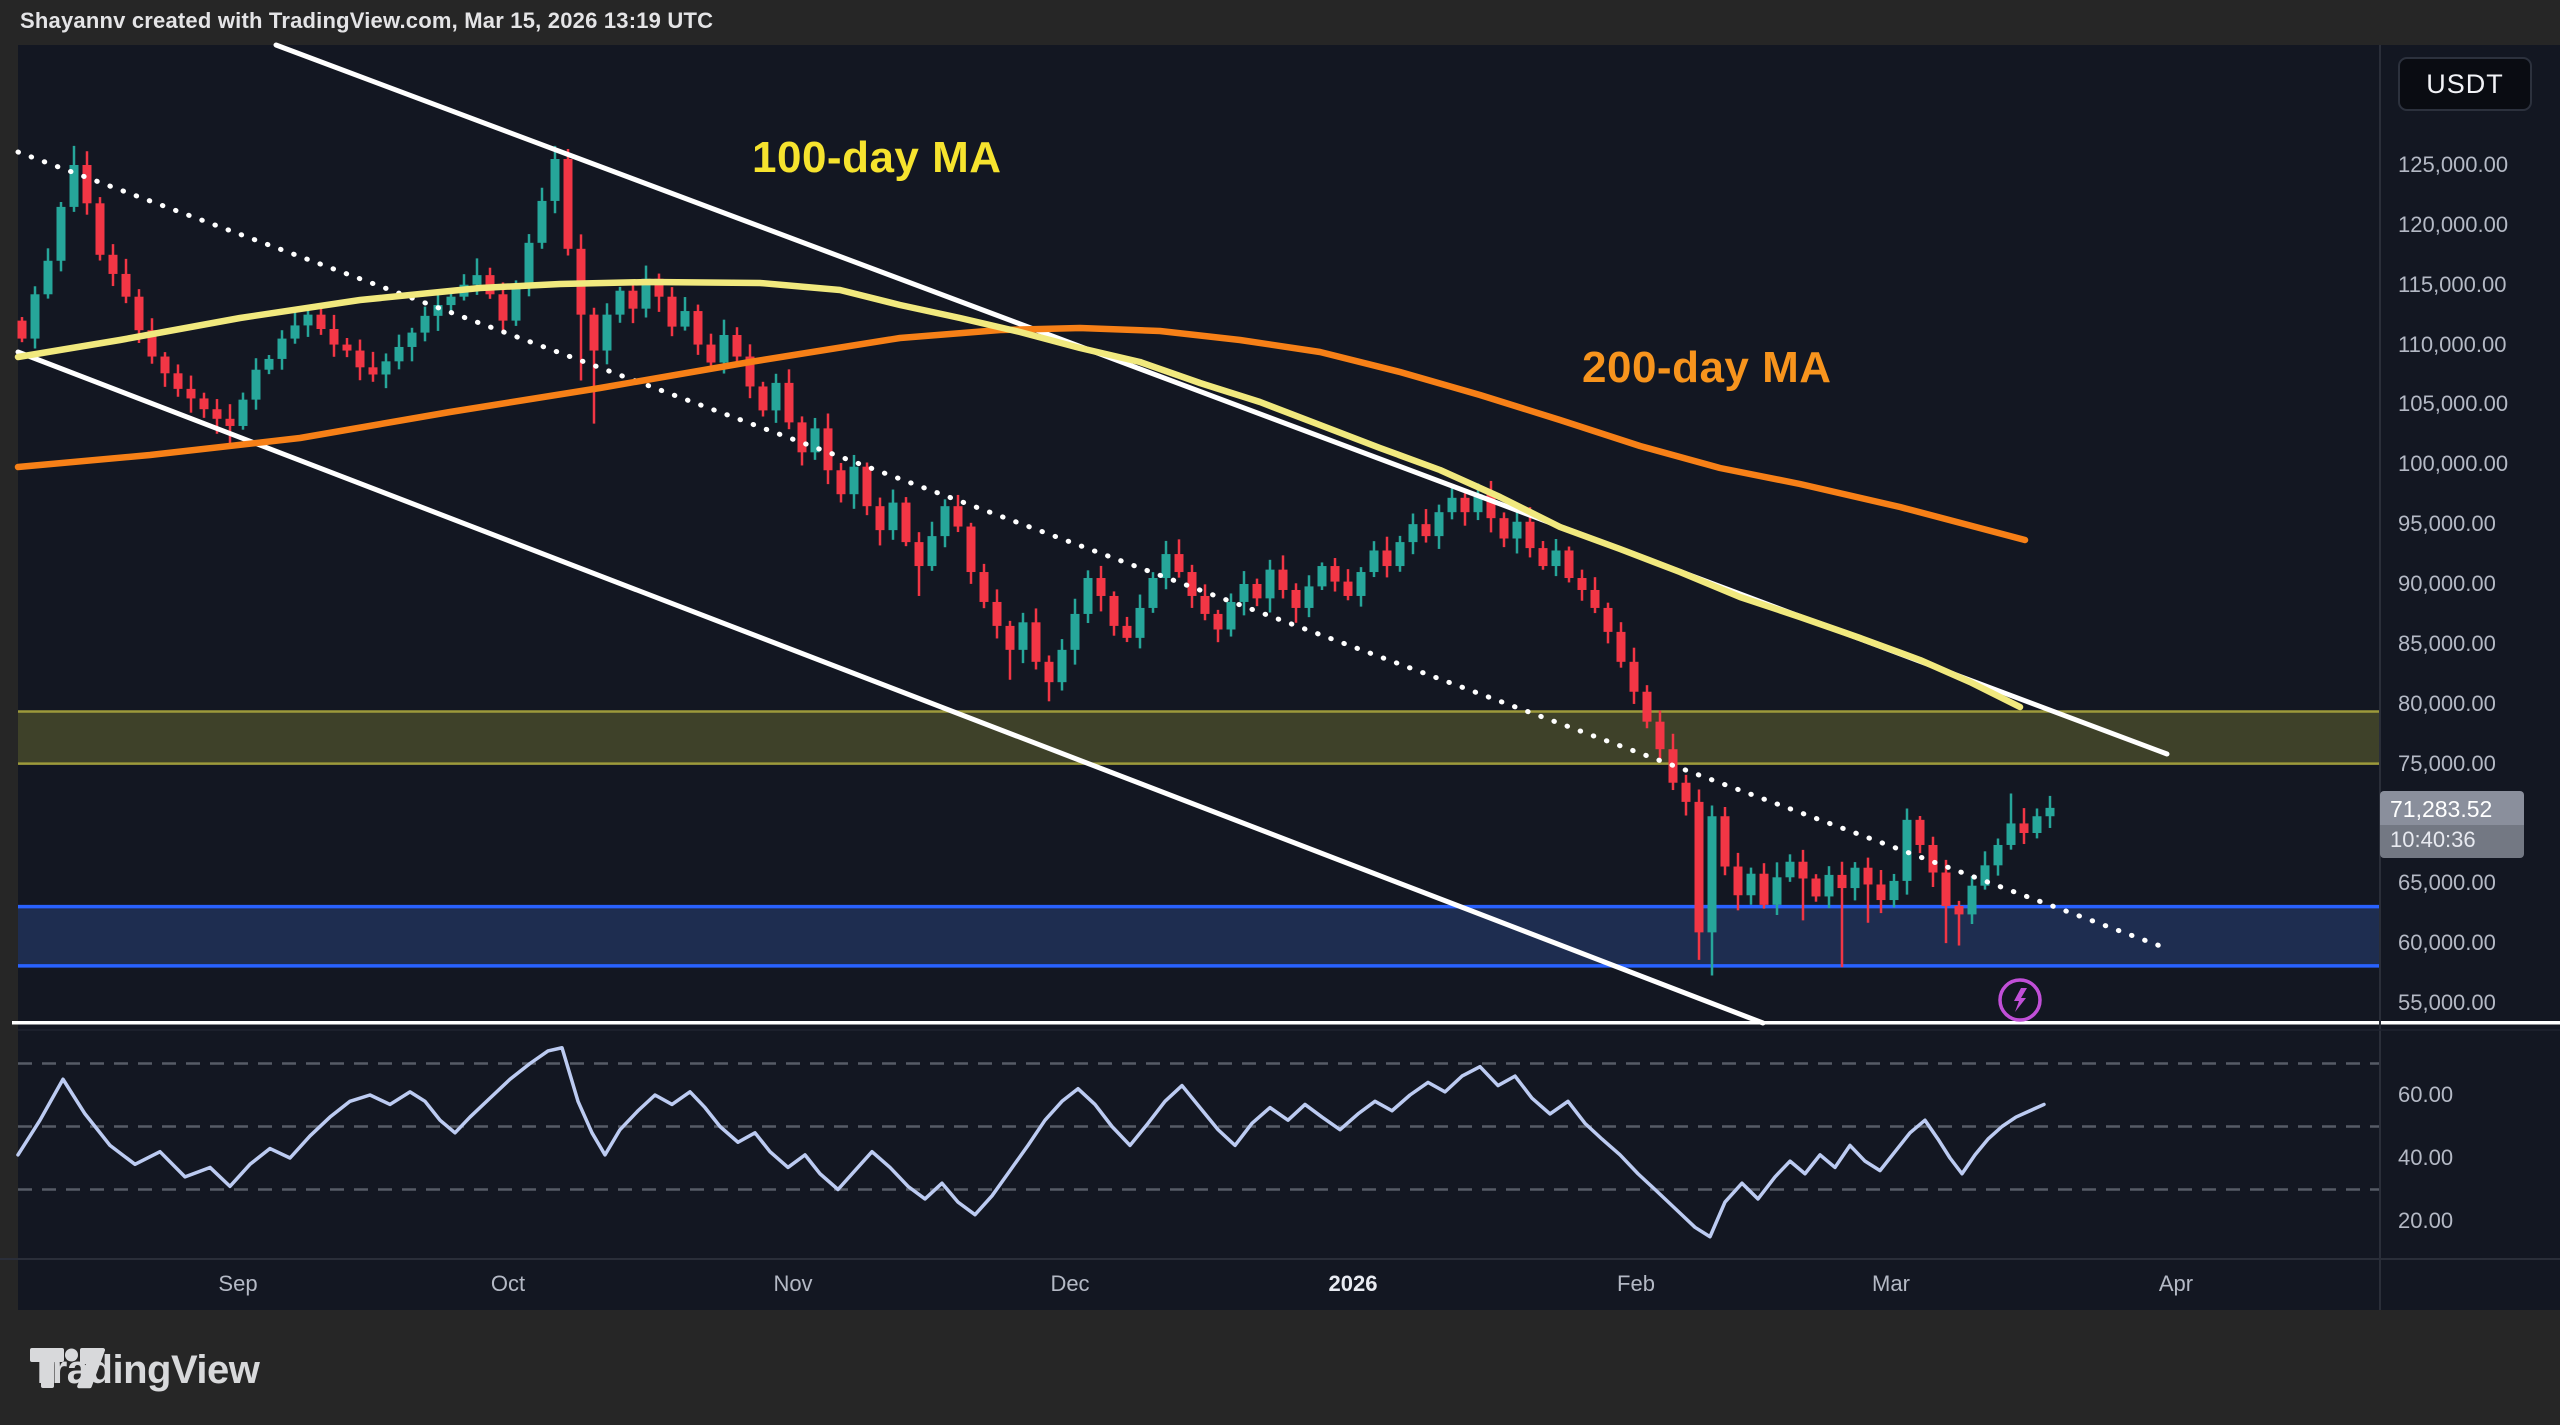  Describe the element at coordinates (2452, 841) in the screenshot. I see `bar-countdown: 10:40:36` at that location.